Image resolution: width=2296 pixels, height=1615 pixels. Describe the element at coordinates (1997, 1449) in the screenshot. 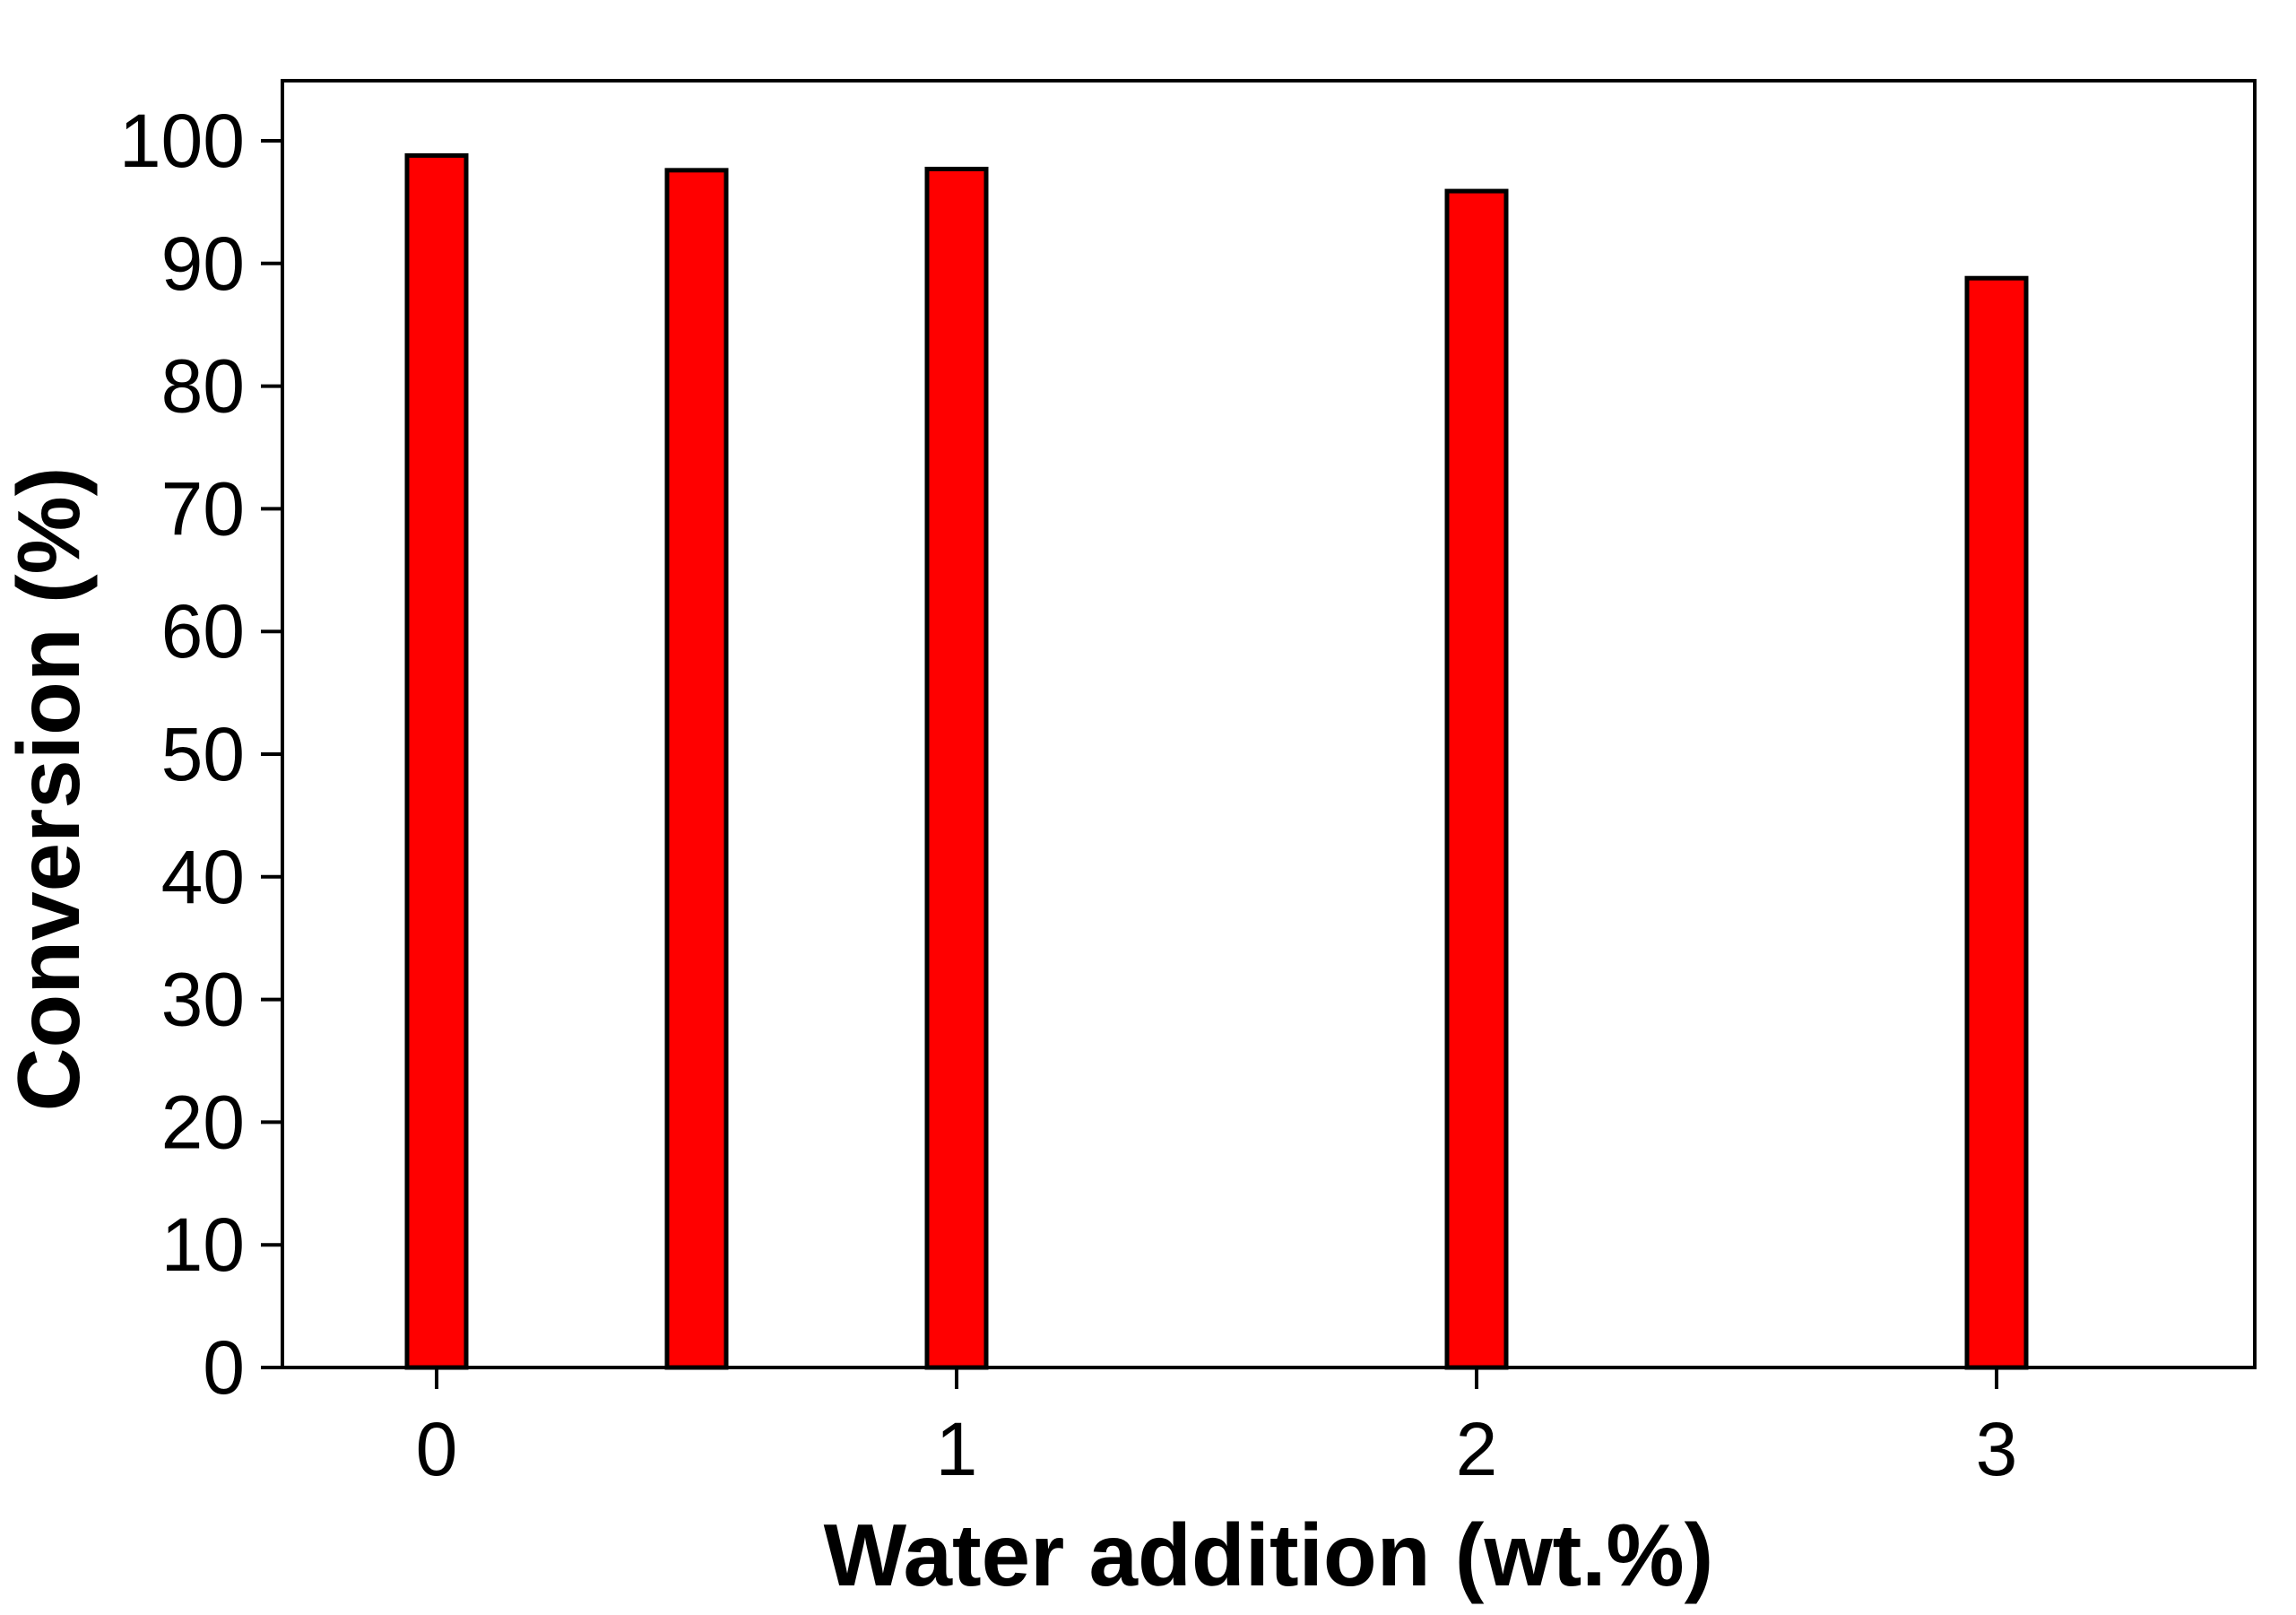

I see `x-tick-label: 3` at that location.